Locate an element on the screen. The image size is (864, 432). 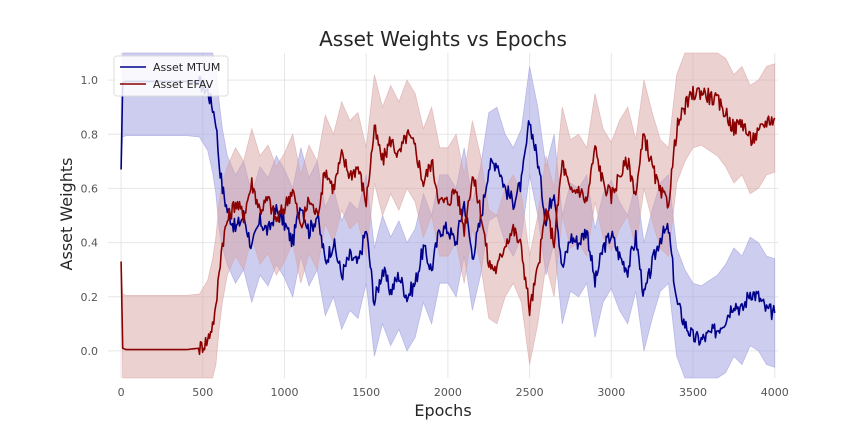
x-tick-label-1: 500 is located at coordinates (202, 392).